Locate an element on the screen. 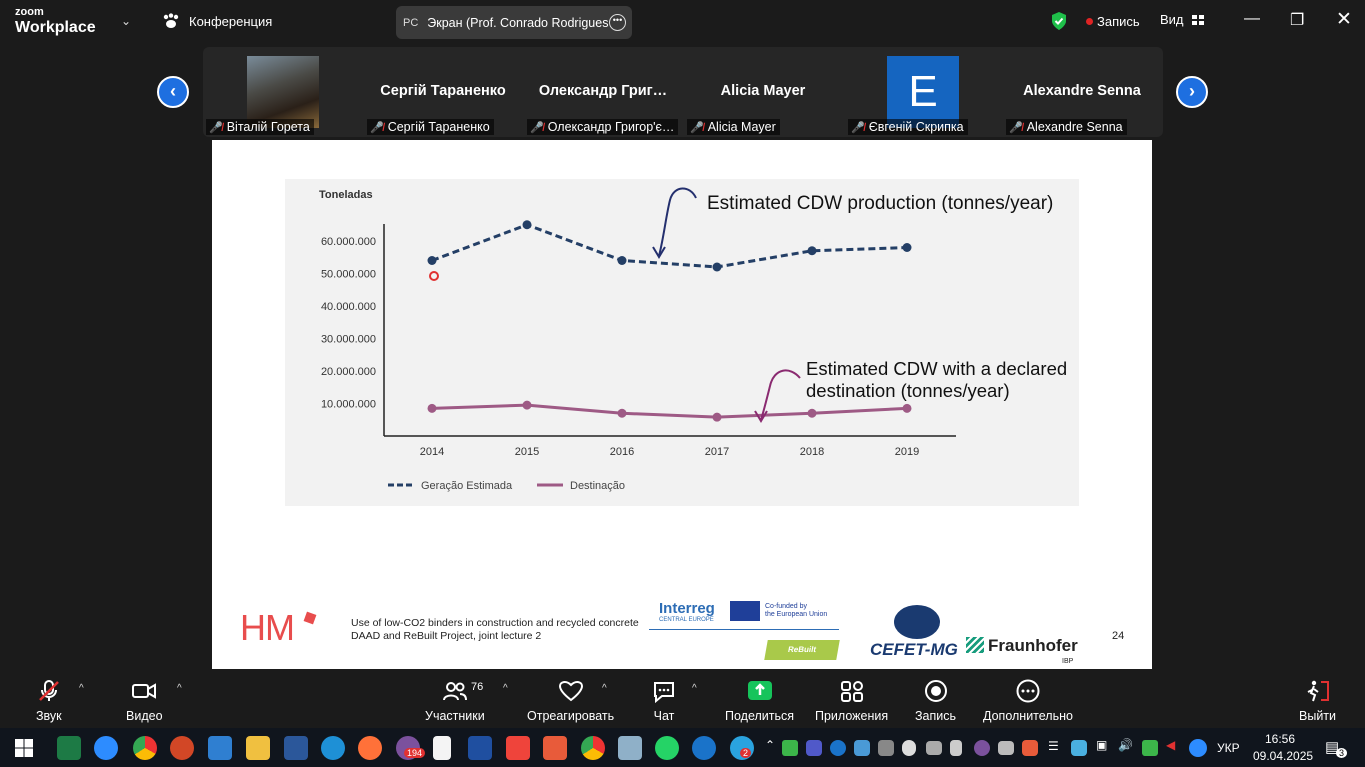 The image size is (1365, 767). view-button: Вид is located at coordinates (1182, 19).